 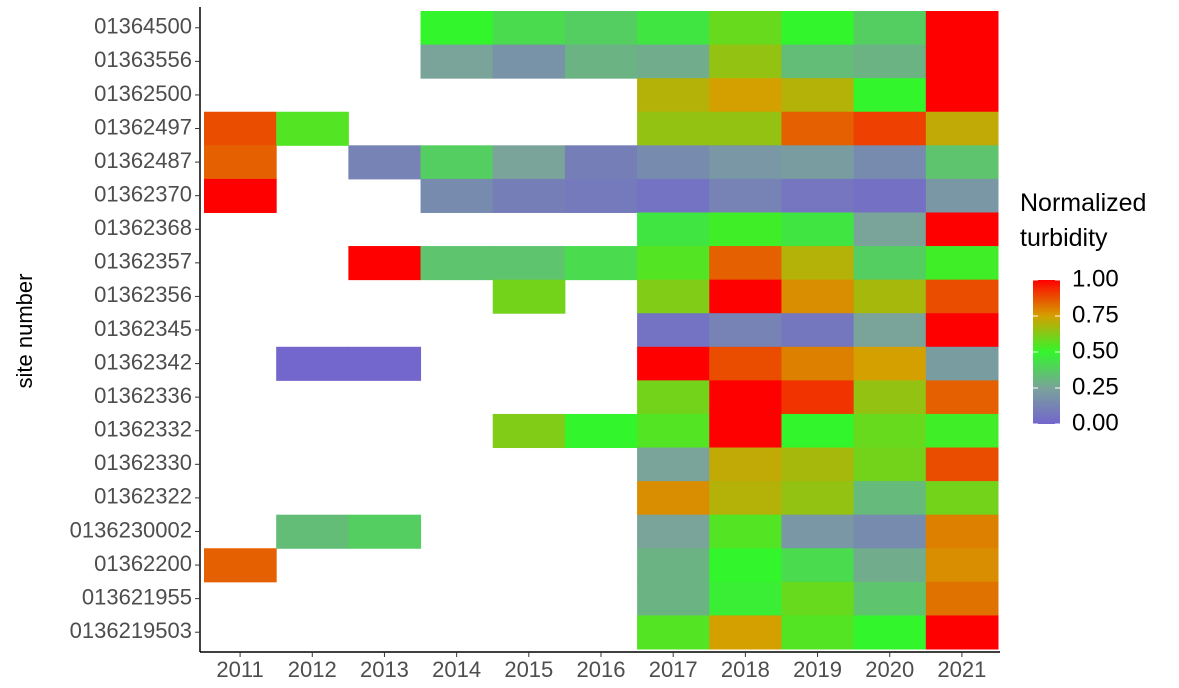 I want to click on colorbar-label: 0.50, so click(x=1095, y=350).